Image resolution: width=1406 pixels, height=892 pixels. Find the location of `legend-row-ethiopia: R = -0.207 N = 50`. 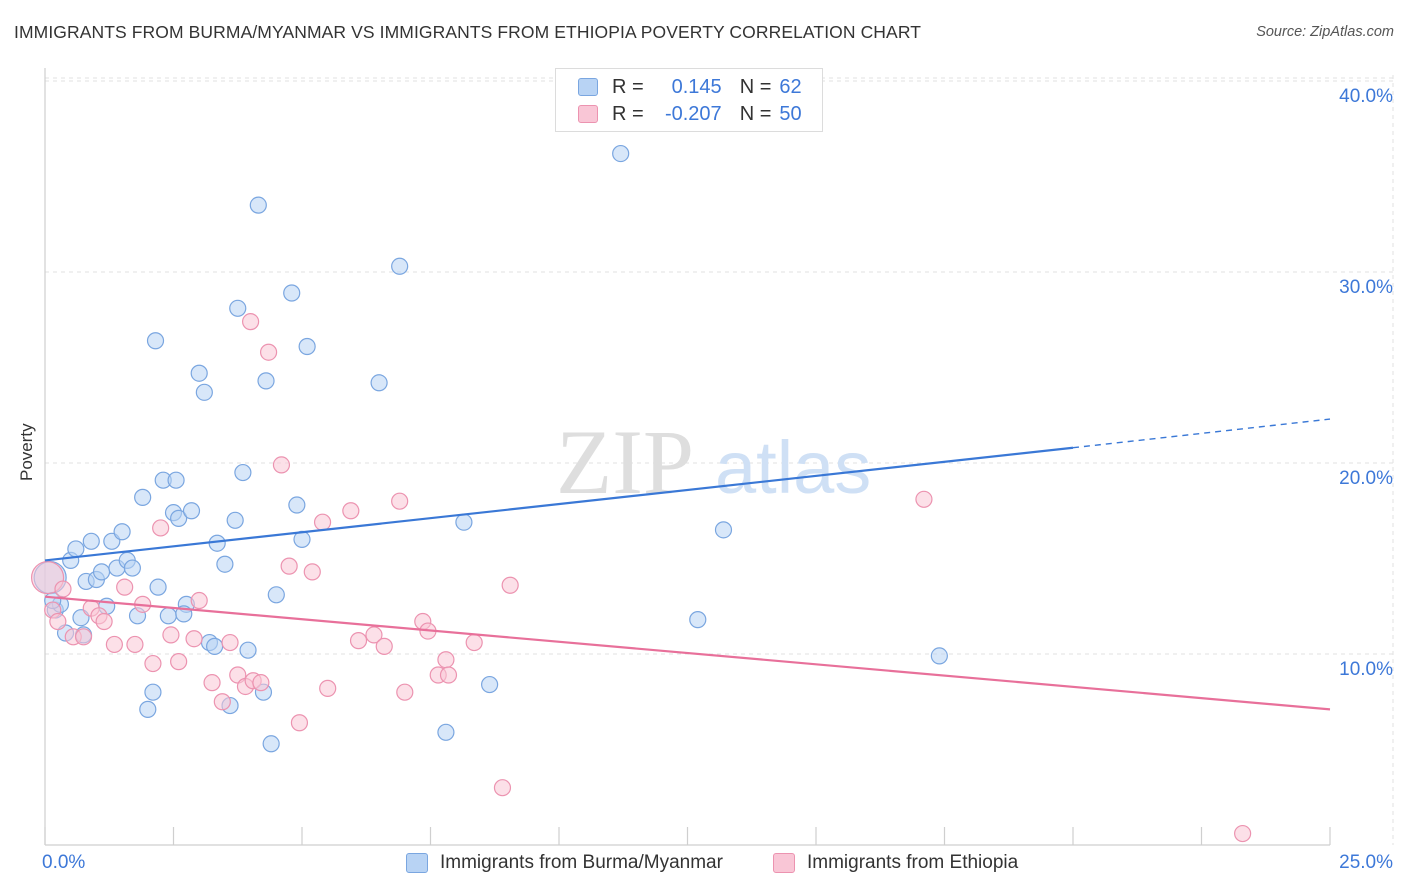

legend-row-ethiopia: R = -0.207 N = 50 is located at coordinates (690, 114).